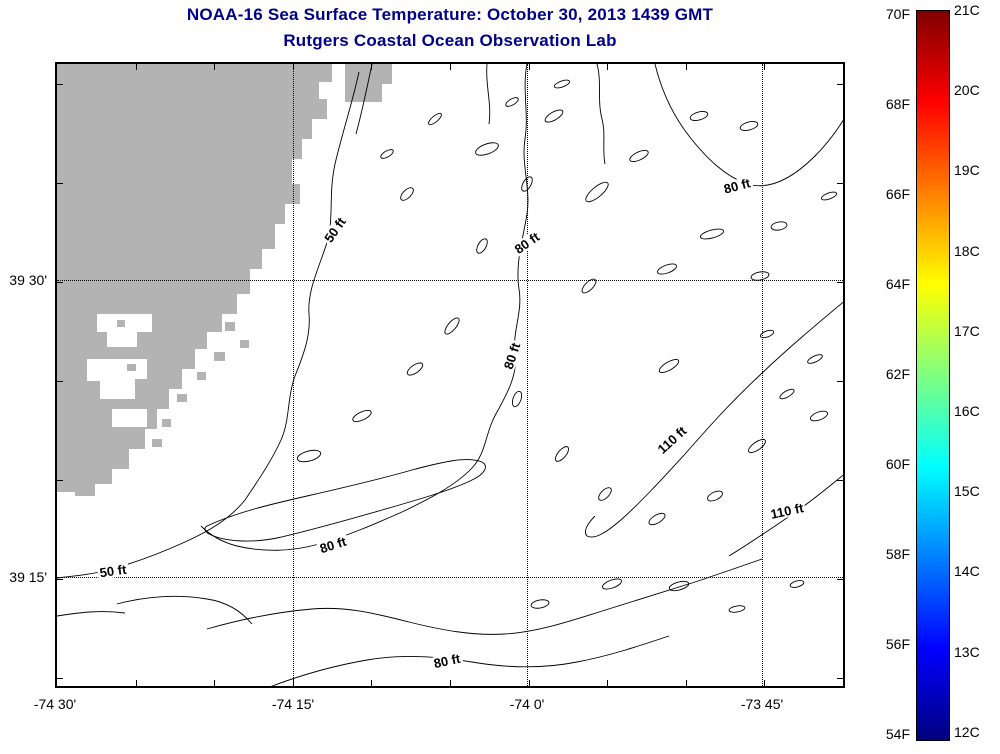  Describe the element at coordinates (488, 94) in the screenshot. I see `contour-top-a` at that location.